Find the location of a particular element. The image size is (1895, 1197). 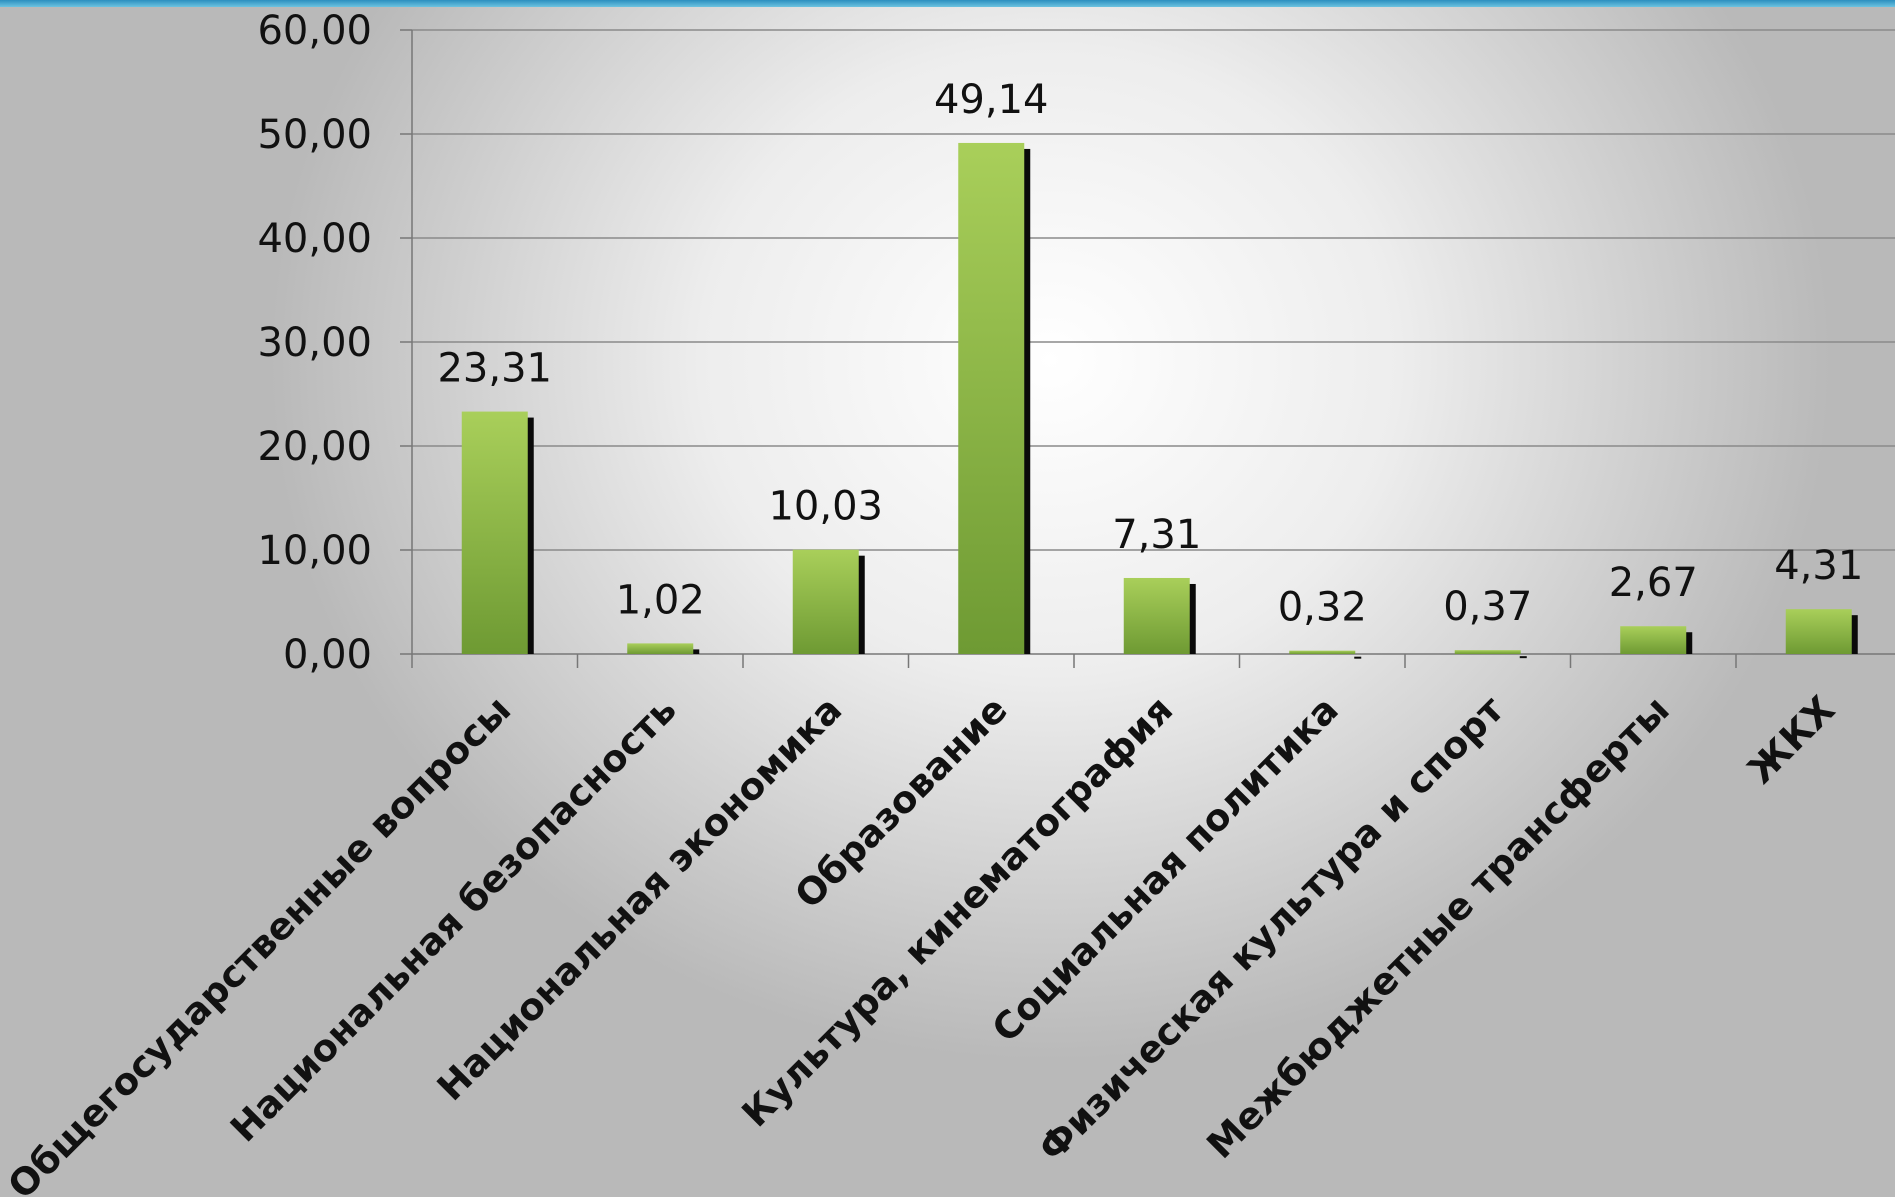

data-label: 4,31 is located at coordinates (1818, 566).